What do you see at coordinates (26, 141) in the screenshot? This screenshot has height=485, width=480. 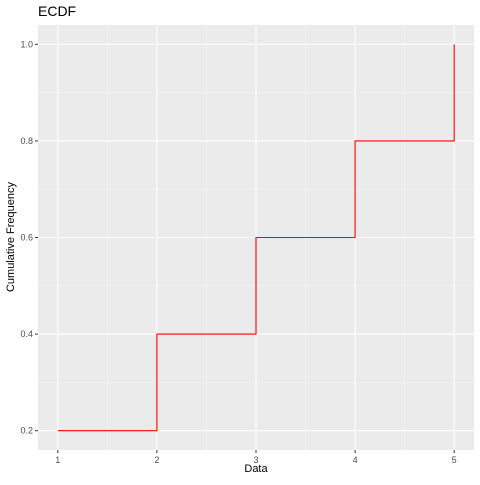 I see `y-tick-label: 0.8` at bounding box center [26, 141].